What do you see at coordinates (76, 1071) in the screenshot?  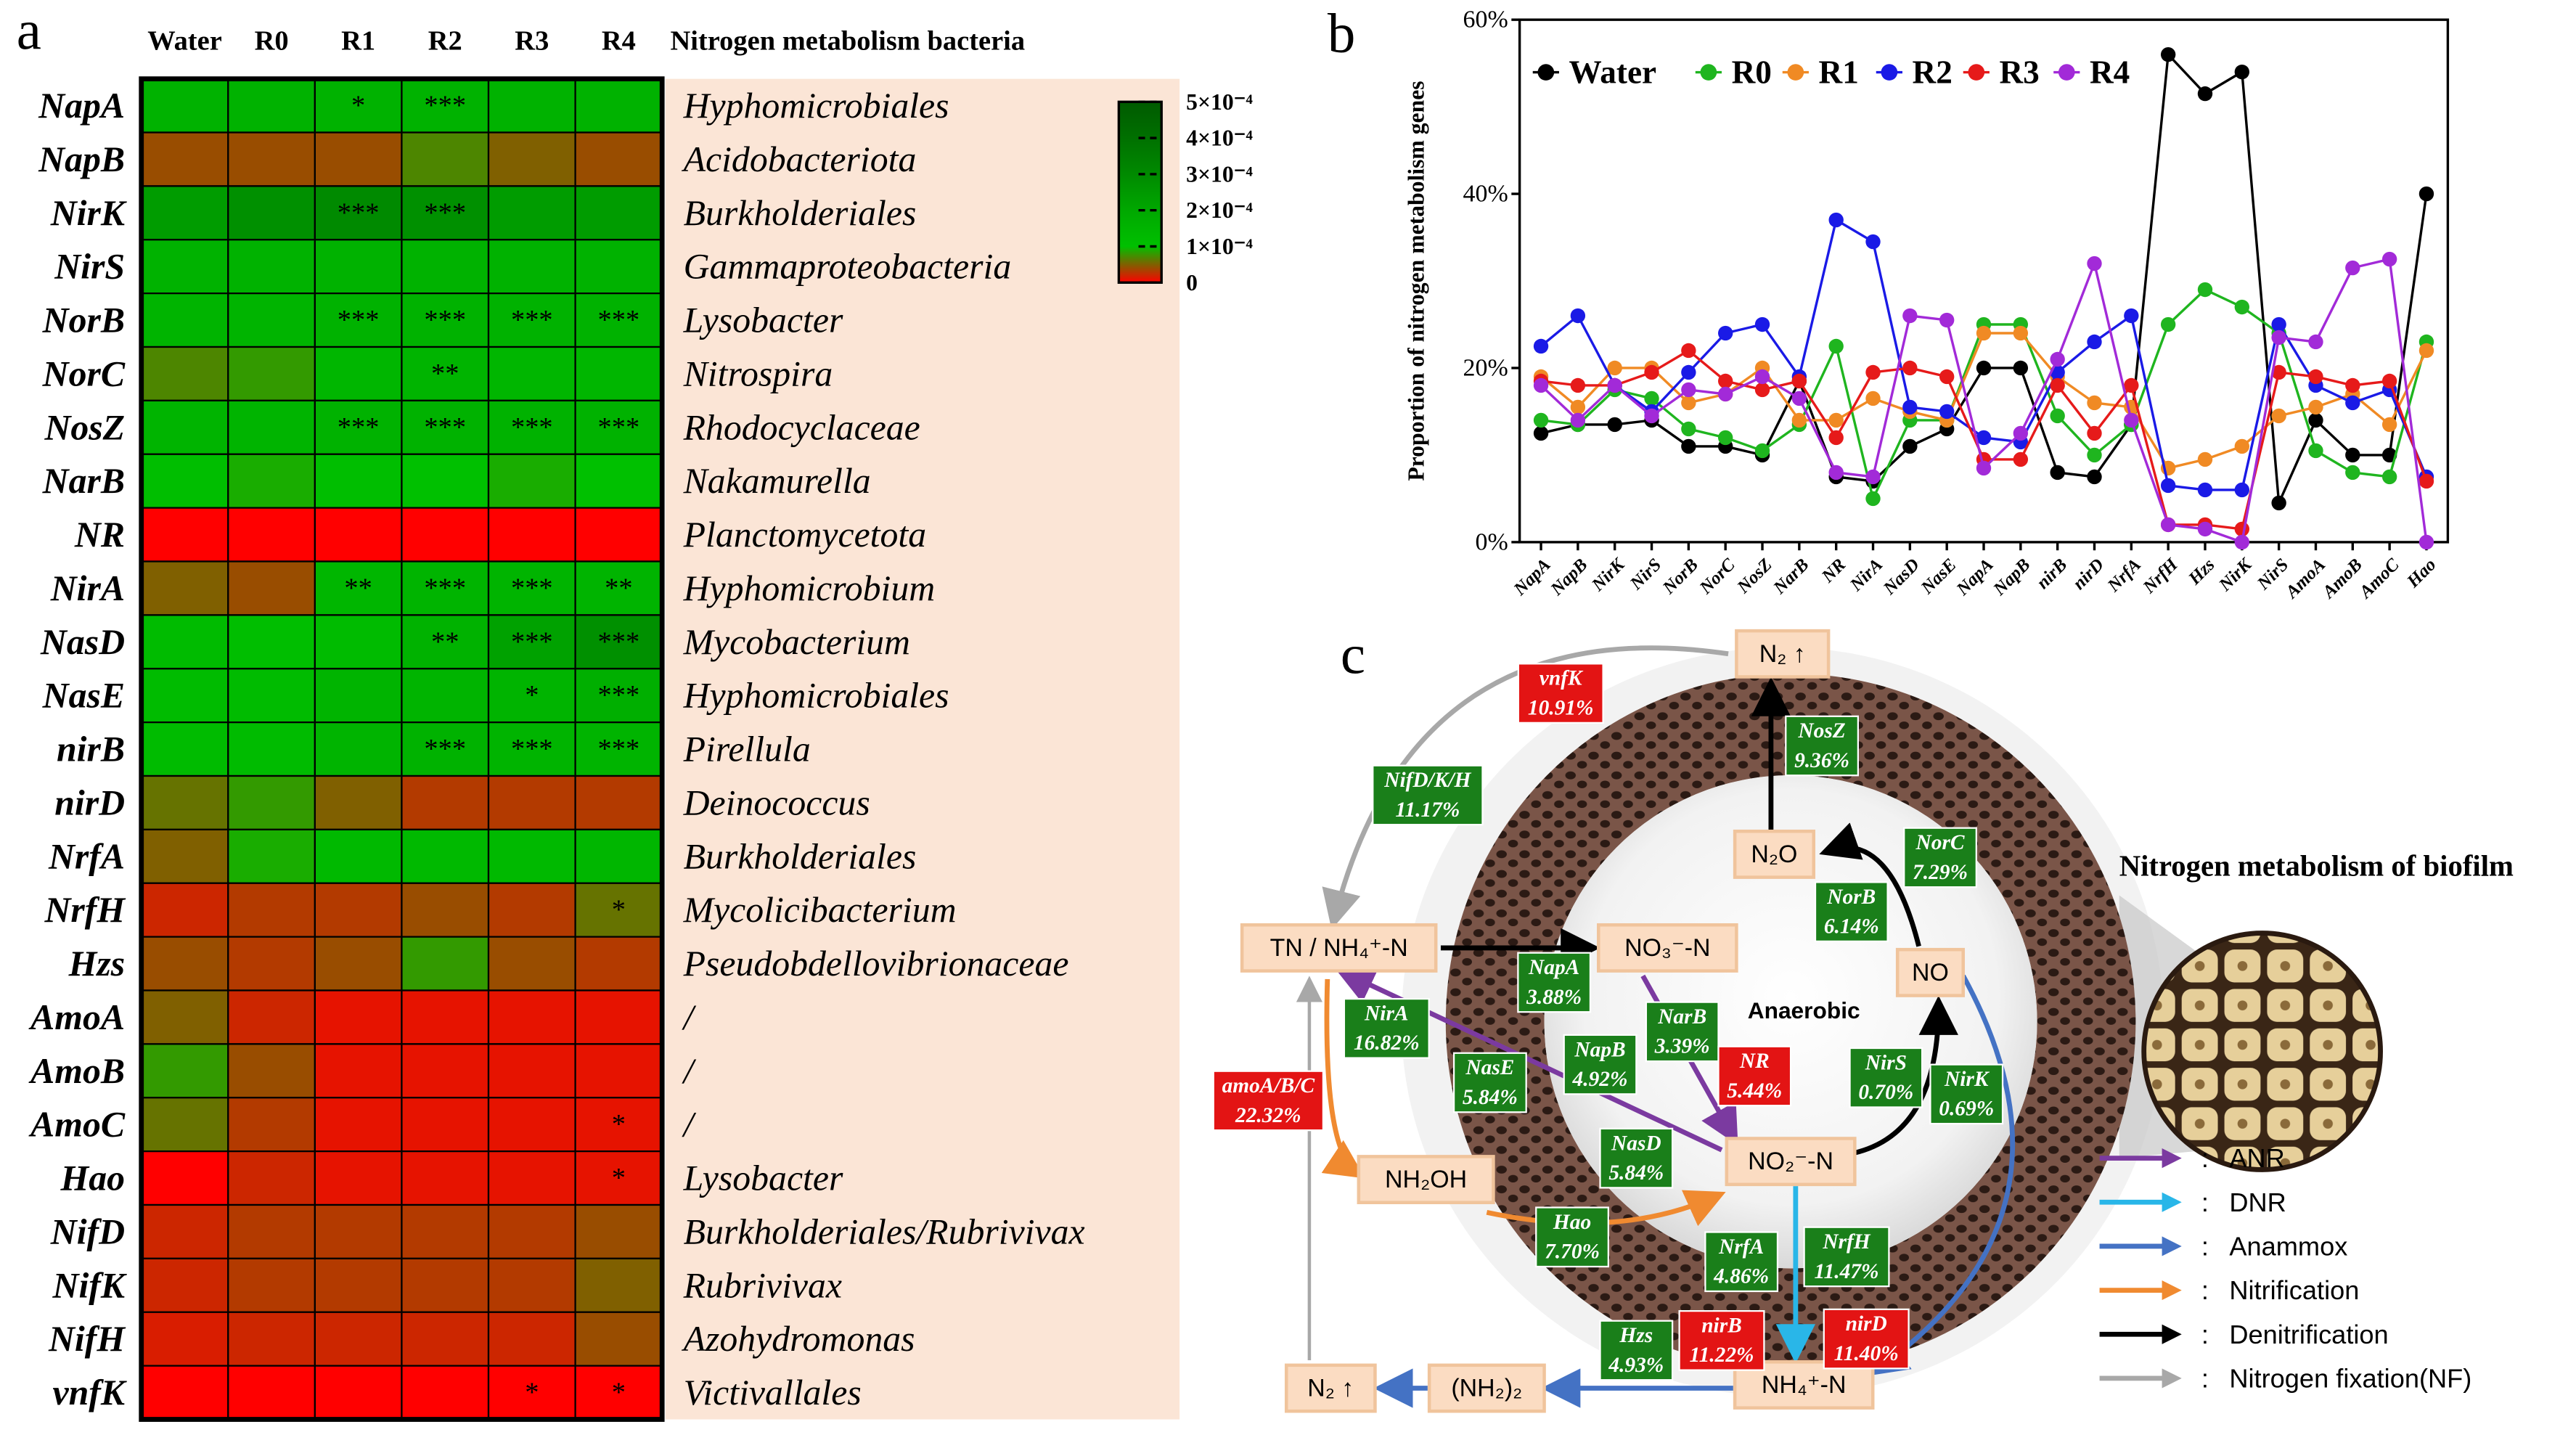 I see `gene-label: AmoB` at bounding box center [76, 1071].